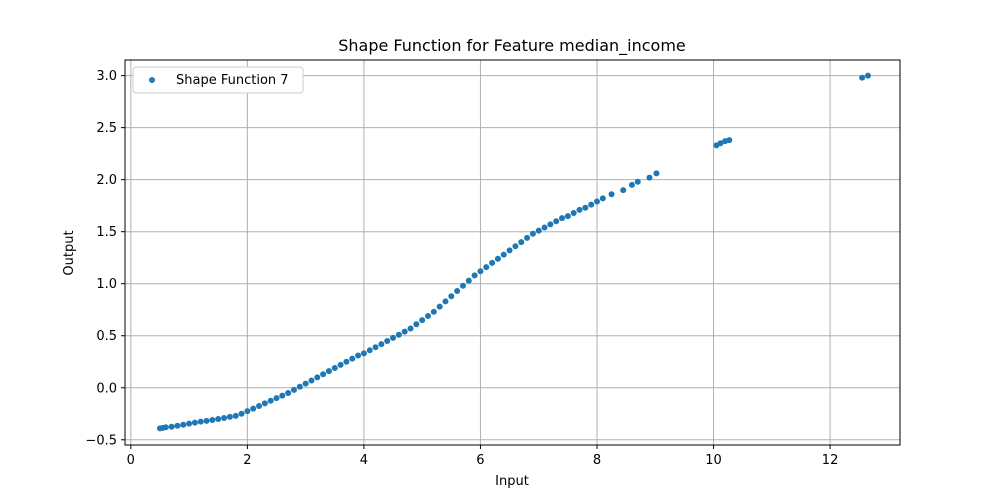 Image resolution: width=1000 pixels, height=504 pixels. What do you see at coordinates (830, 460) in the screenshot?
I see `x-tick-label: 12` at bounding box center [830, 460].